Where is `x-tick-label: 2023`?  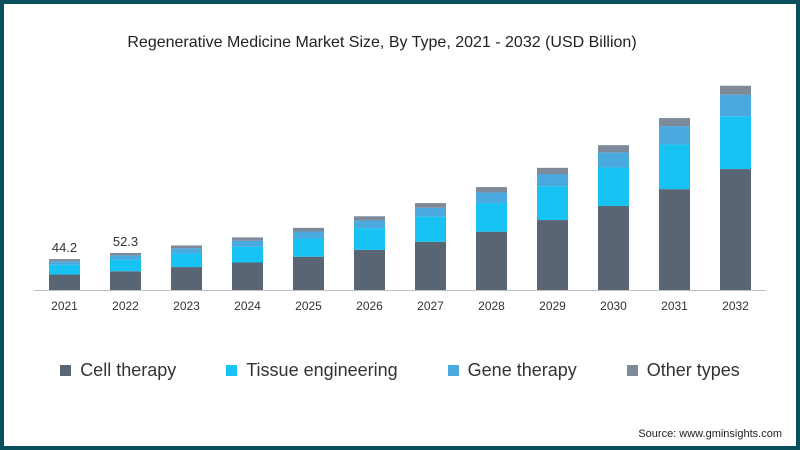 x-tick-label: 2023 is located at coordinates (186, 306).